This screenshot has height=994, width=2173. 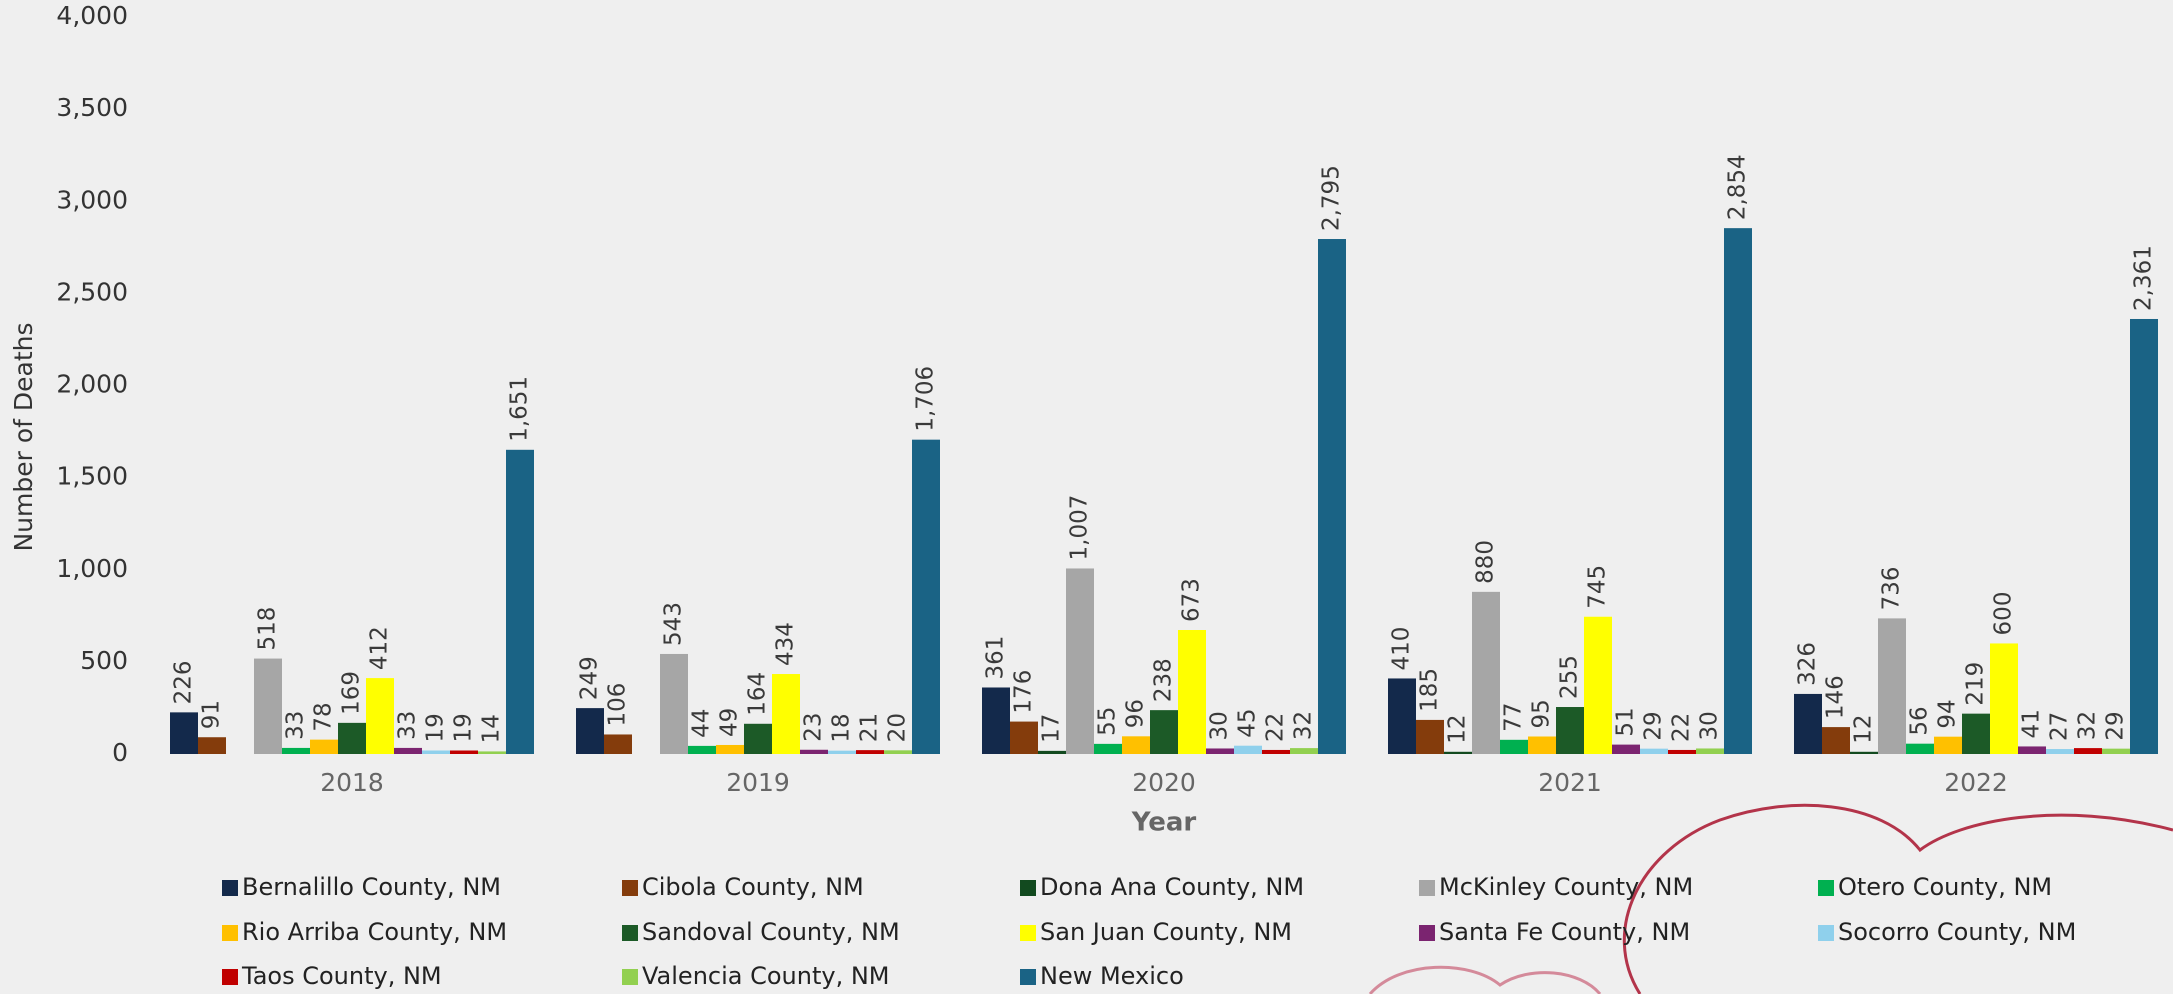 What do you see at coordinates (352, 693) in the screenshot?
I see `value-label: 169` at bounding box center [352, 693].